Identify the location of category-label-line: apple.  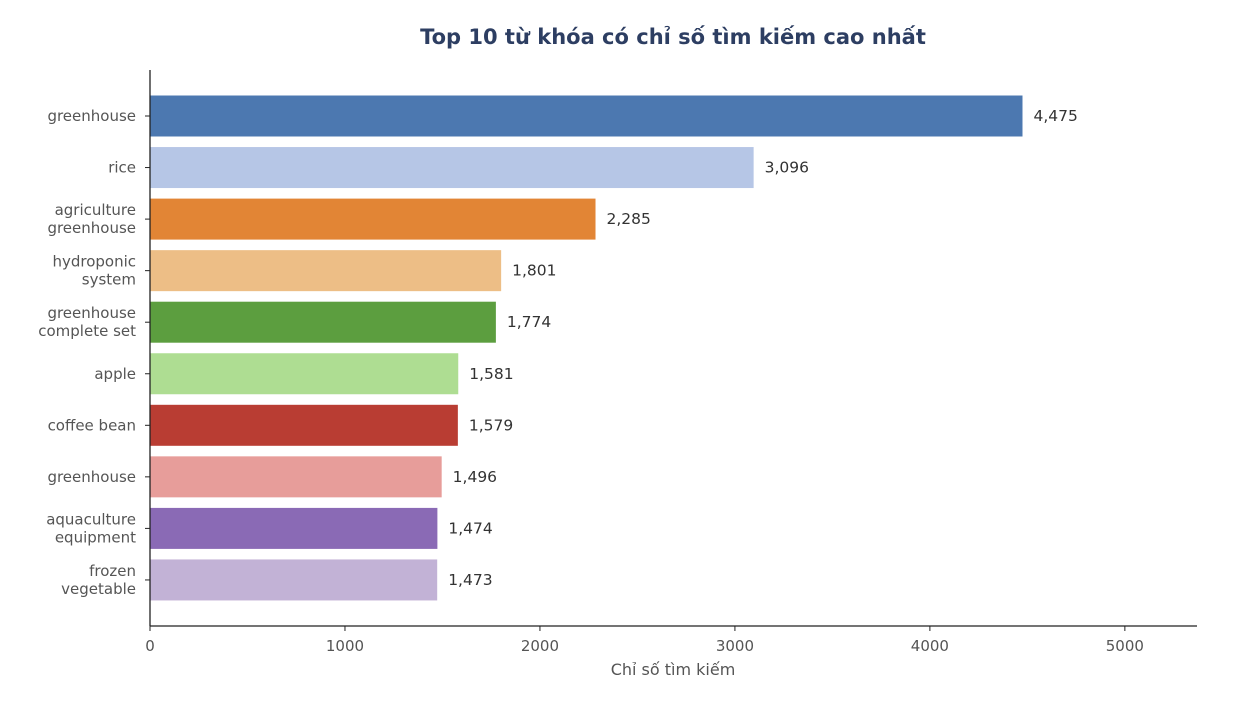
(115, 374).